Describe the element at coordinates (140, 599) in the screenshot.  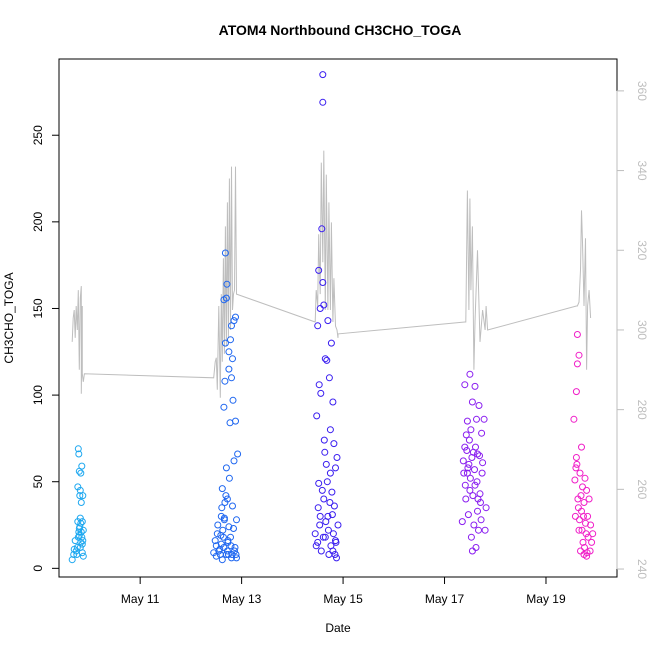
I see `x-tick-label: May 11` at that location.